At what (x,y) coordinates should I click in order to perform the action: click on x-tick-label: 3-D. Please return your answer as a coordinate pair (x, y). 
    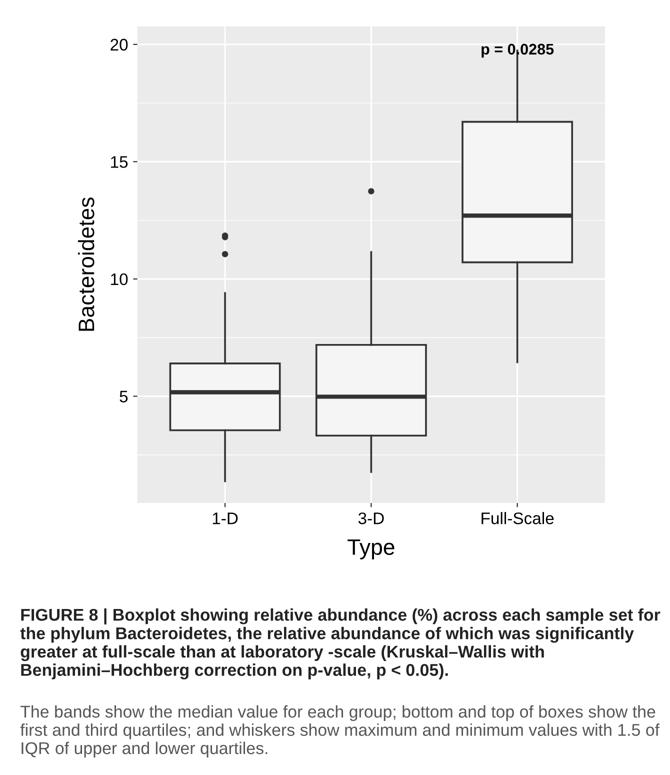
    Looking at the image, I should click on (371, 518).